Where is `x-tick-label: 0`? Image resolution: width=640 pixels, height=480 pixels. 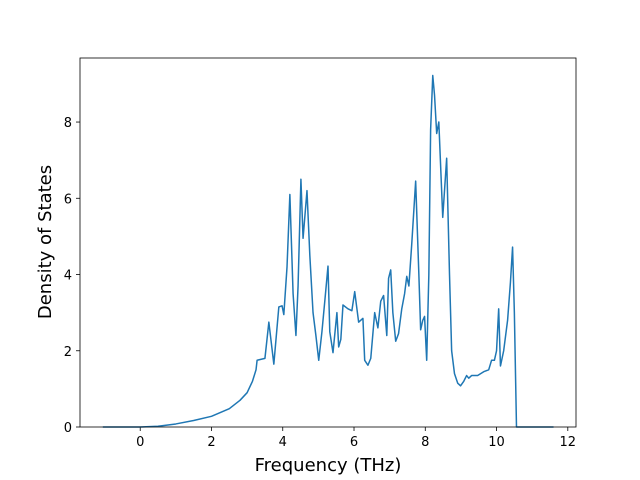
x-tick-label: 0 is located at coordinates (140, 442).